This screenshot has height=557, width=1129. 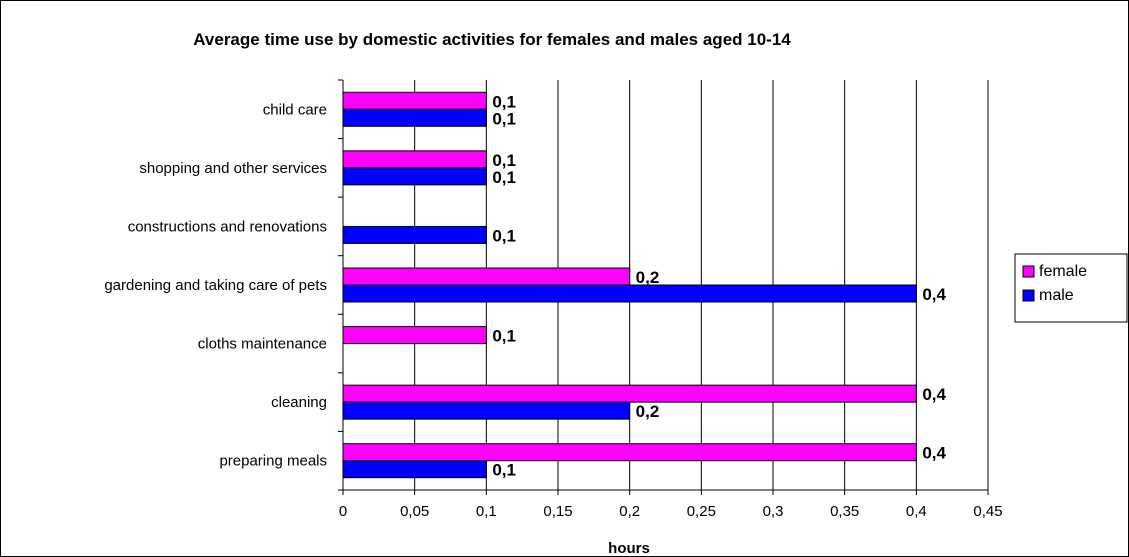 What do you see at coordinates (844, 511) in the screenshot?
I see `x-tick-label: 0,35` at bounding box center [844, 511].